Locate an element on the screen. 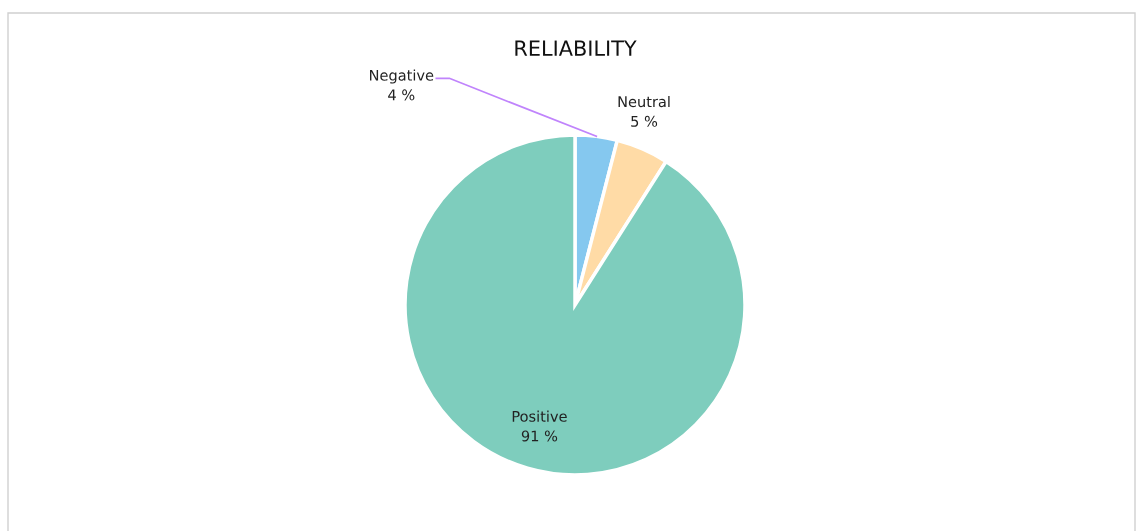  slice-label: Negative is located at coordinates (402, 76).